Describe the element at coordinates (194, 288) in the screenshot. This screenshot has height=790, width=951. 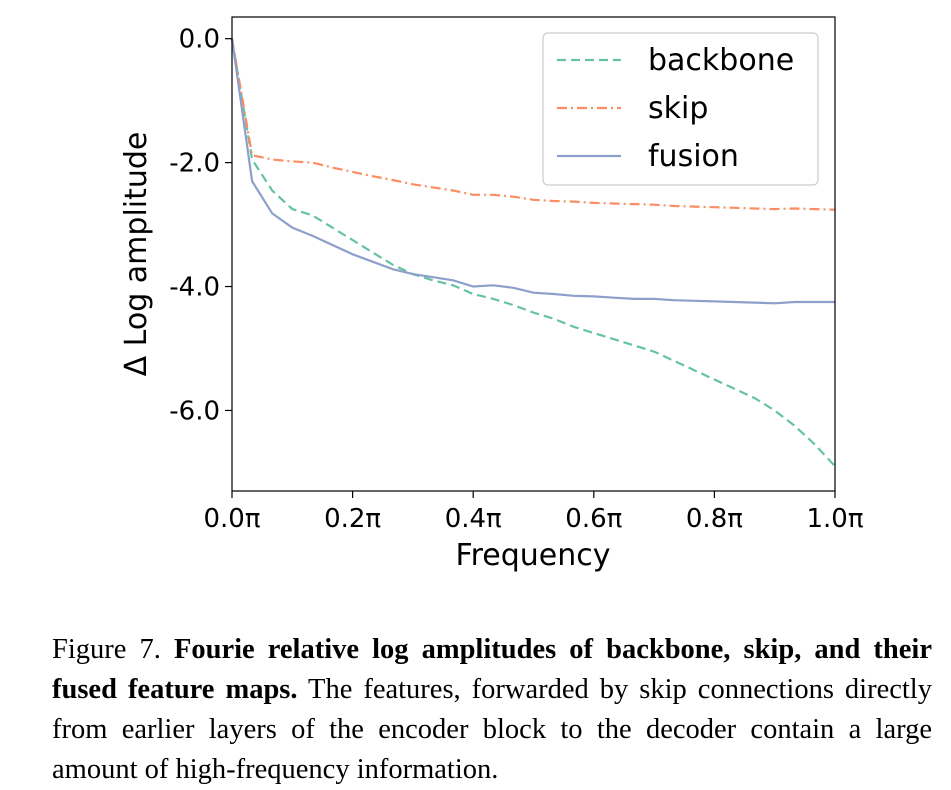
I see `y-tick-label: -4.0` at that location.